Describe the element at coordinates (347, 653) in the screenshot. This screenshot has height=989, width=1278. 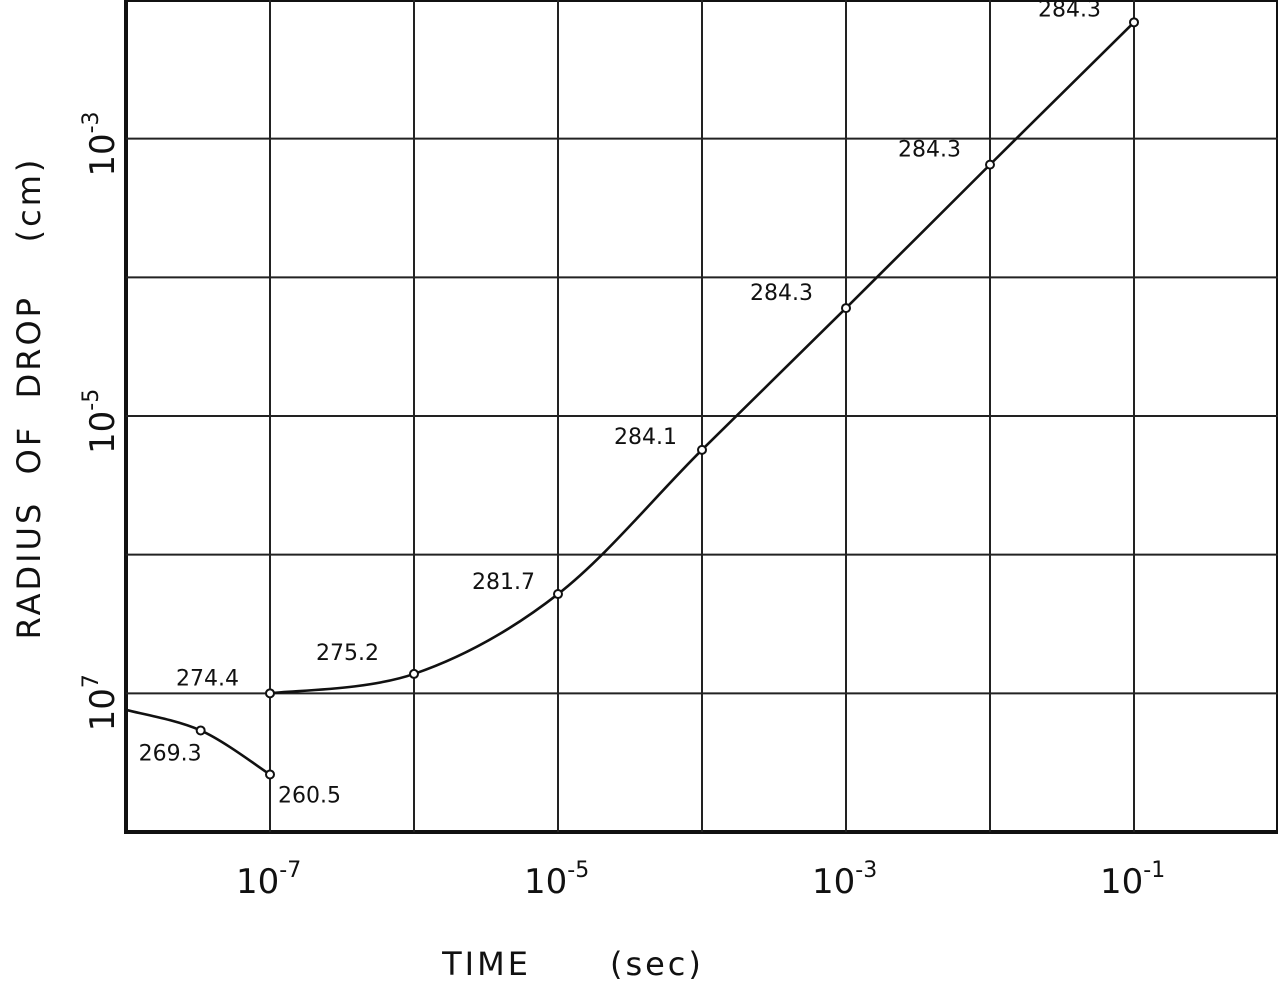
I see `point-label: 275.2` at that location.